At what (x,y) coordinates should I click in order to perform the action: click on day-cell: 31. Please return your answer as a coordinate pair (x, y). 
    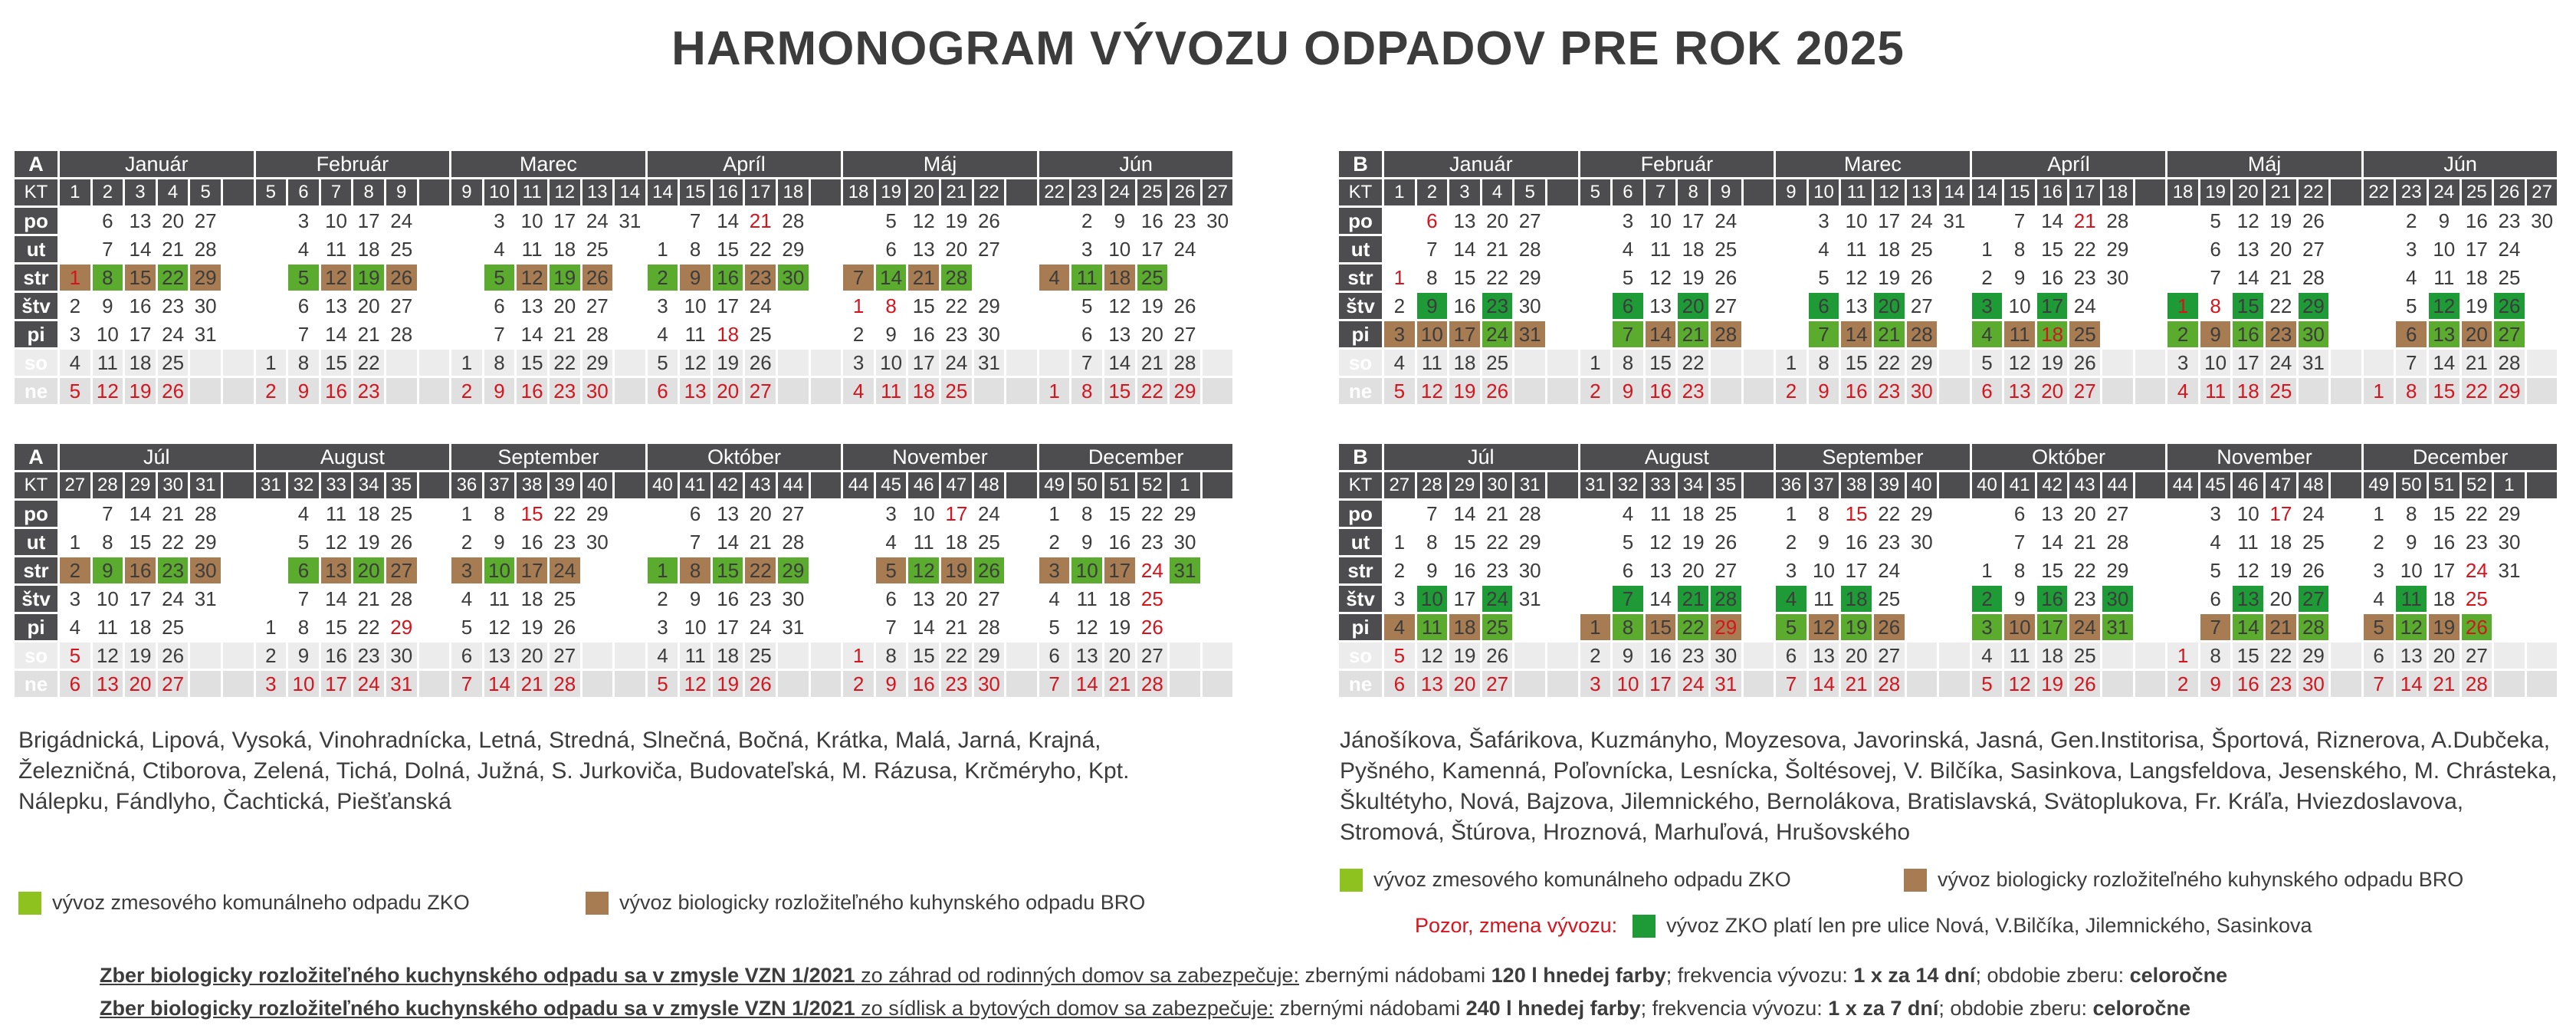
    Looking at the image, I should click on (1725, 684).